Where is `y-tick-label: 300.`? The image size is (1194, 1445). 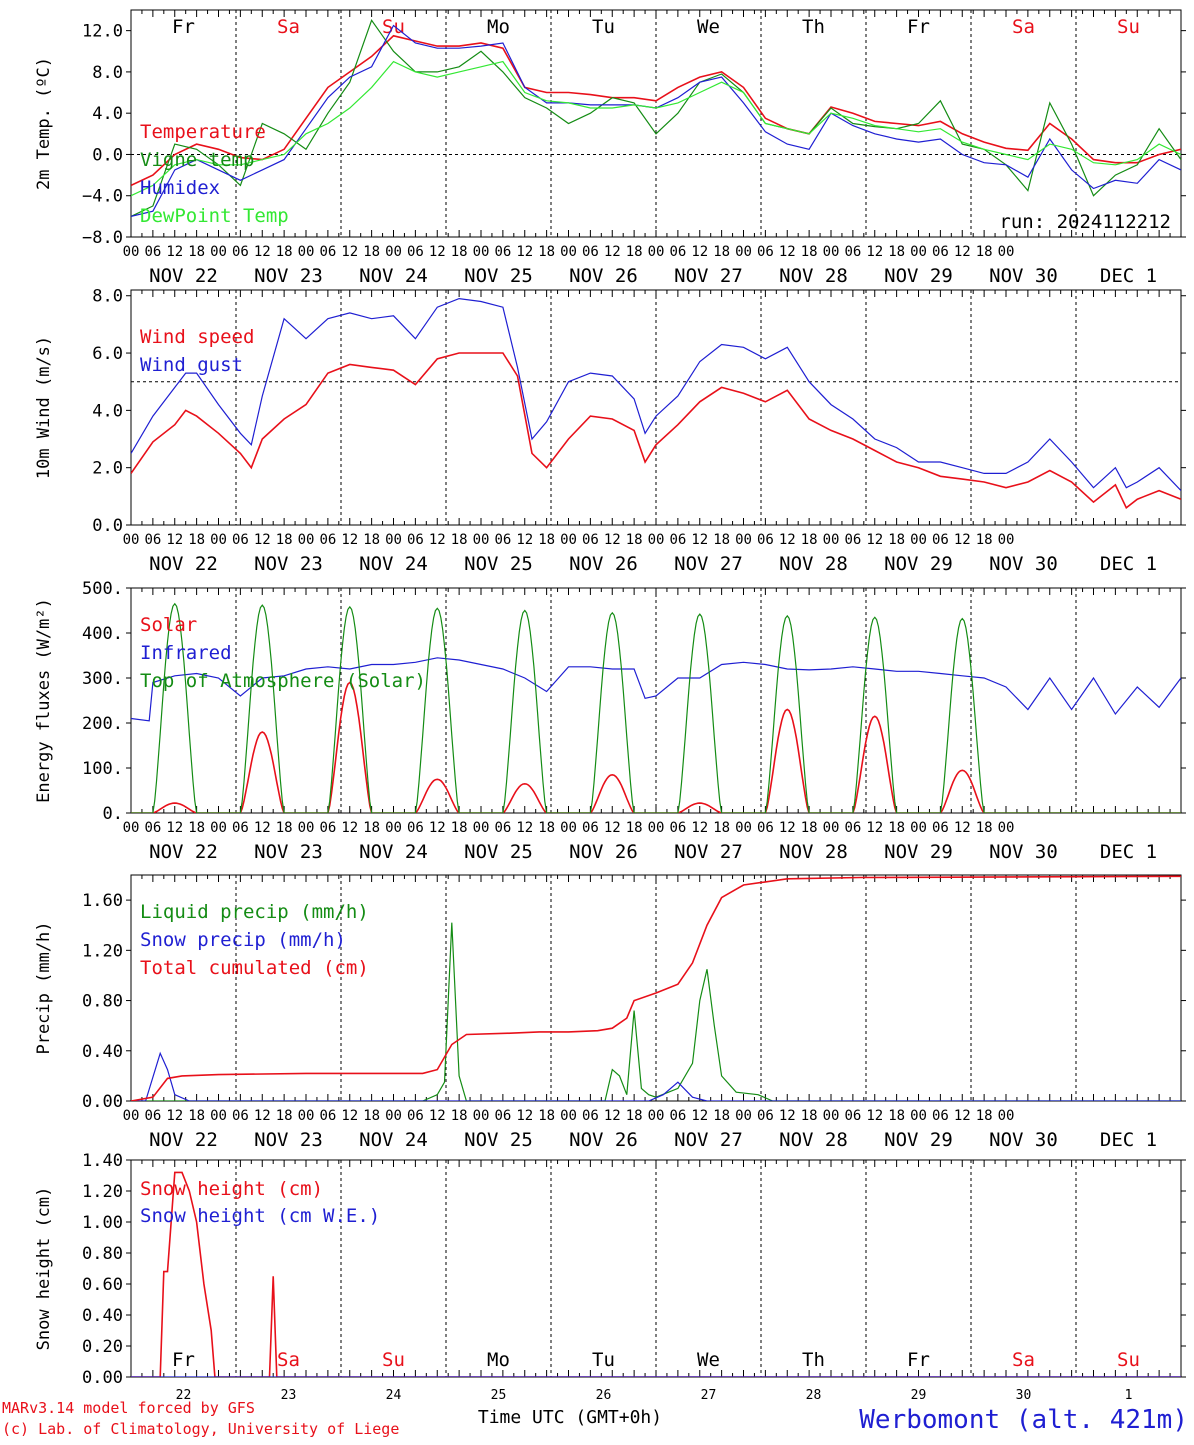 y-tick-label: 300. is located at coordinates (102, 679).